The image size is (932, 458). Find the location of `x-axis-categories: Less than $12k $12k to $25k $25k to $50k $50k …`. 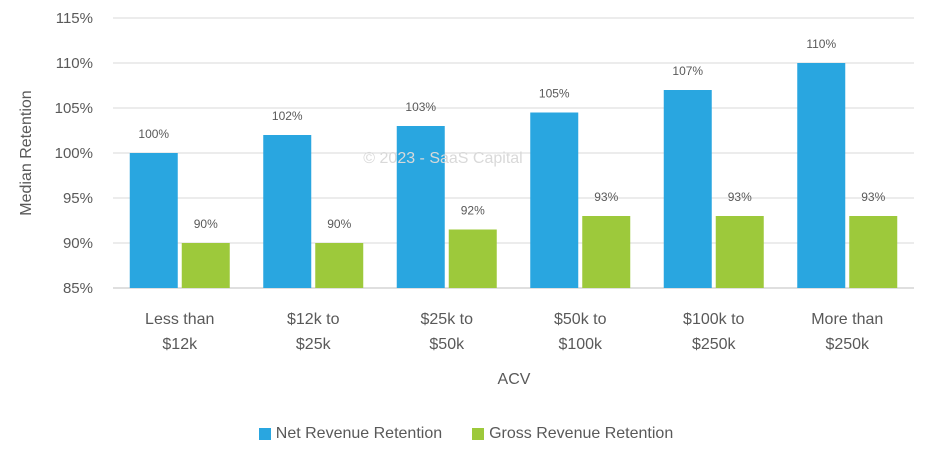

x-axis-categories: Less than $12k $12k to $25k $25k to $50k $50k … is located at coordinates (514, 332).